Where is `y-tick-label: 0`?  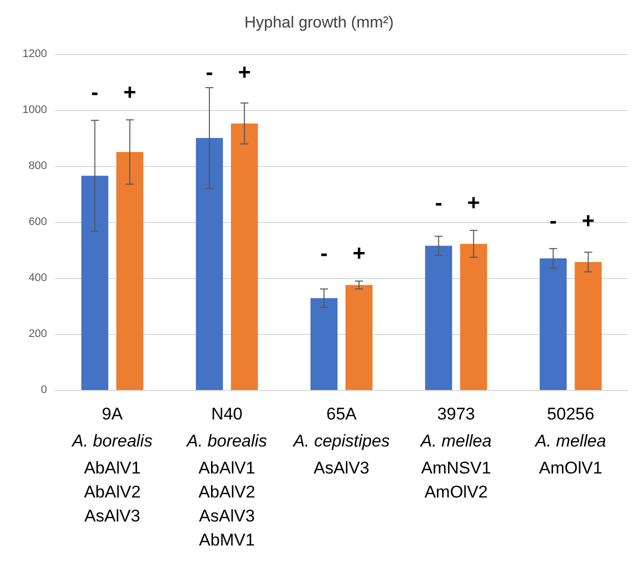 y-tick-label: 0 is located at coordinates (43, 390).